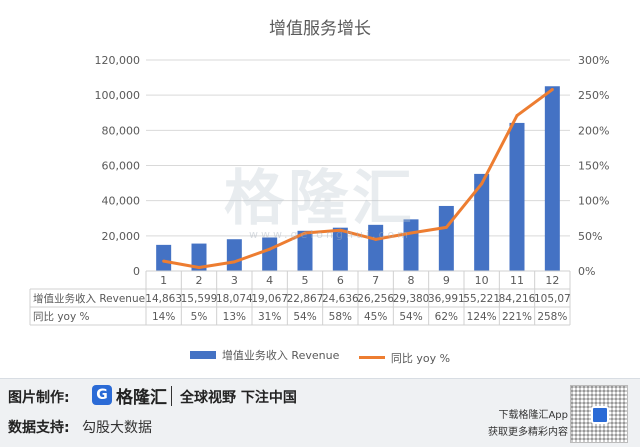 The height and width of the screenshot is (447, 640). What do you see at coordinates (280, 355) in the screenshot?
I see `legend-label-revenue: 增值业务收入 Revenue` at bounding box center [280, 355].